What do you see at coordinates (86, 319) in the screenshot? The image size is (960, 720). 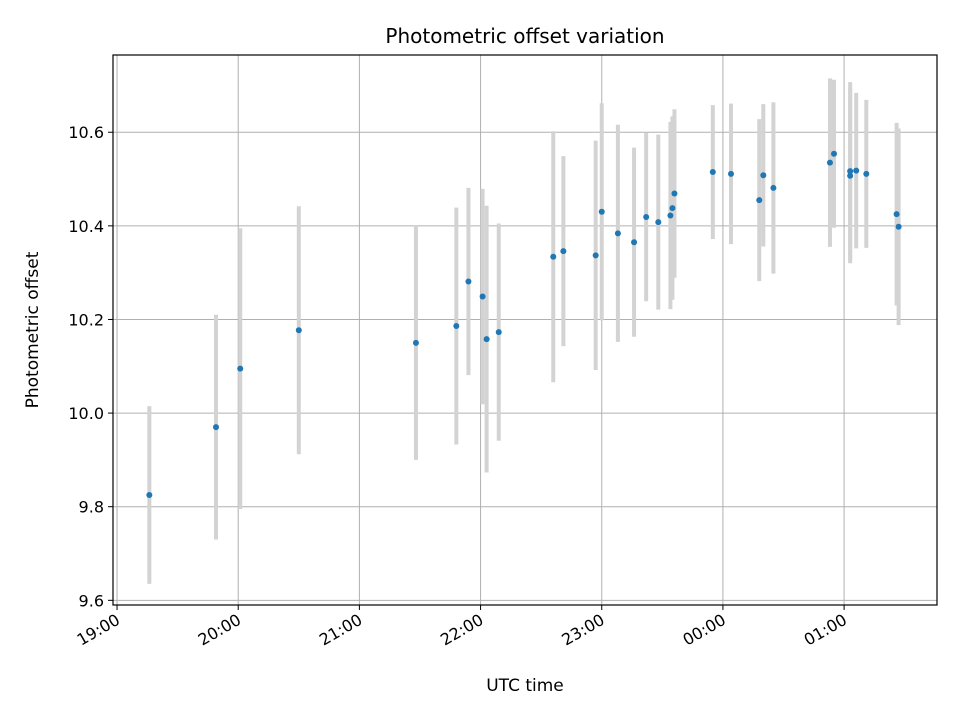 I see `y-tick-label: 10.2` at bounding box center [86, 319].